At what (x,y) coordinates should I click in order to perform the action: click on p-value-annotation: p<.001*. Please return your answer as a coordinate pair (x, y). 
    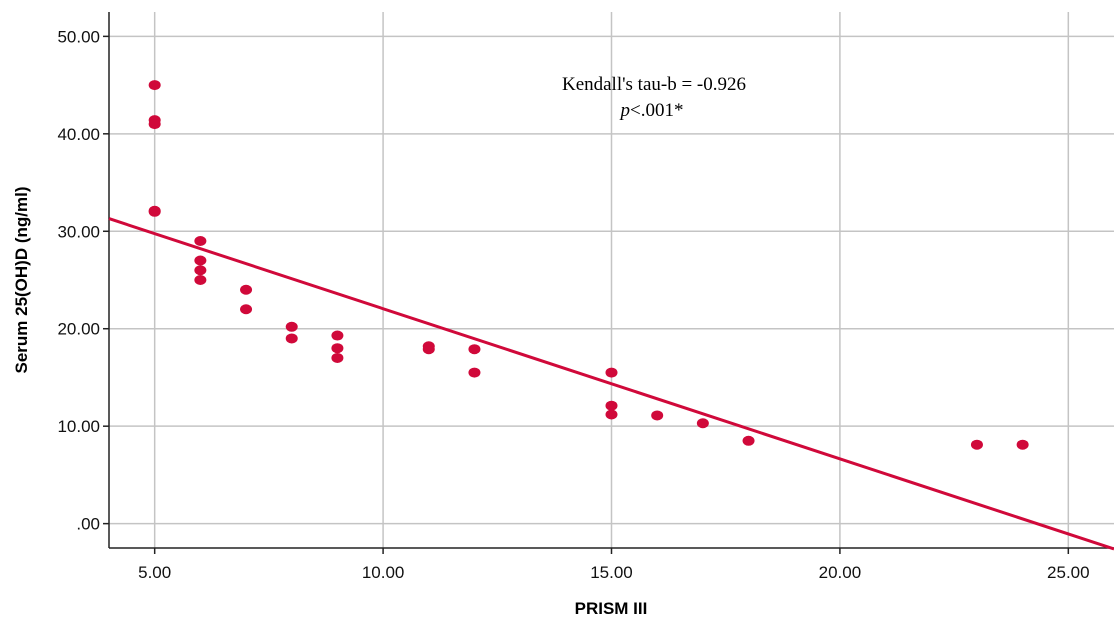
    Looking at the image, I should click on (651, 110).